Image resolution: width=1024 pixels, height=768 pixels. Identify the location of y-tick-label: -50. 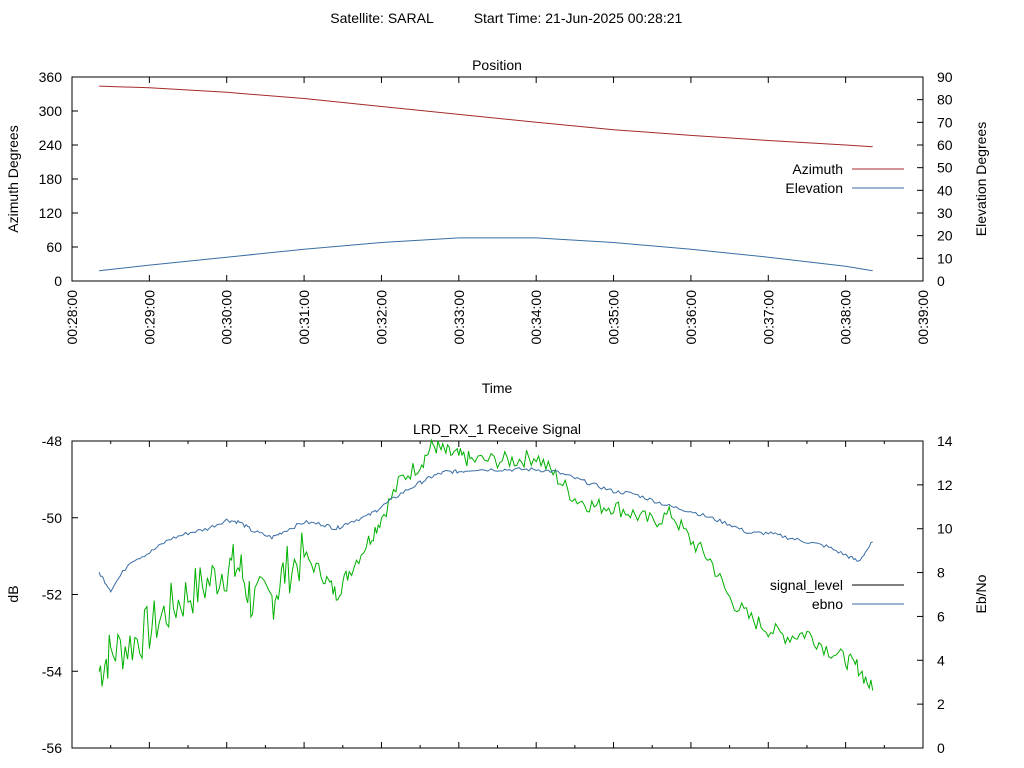
(52, 518).